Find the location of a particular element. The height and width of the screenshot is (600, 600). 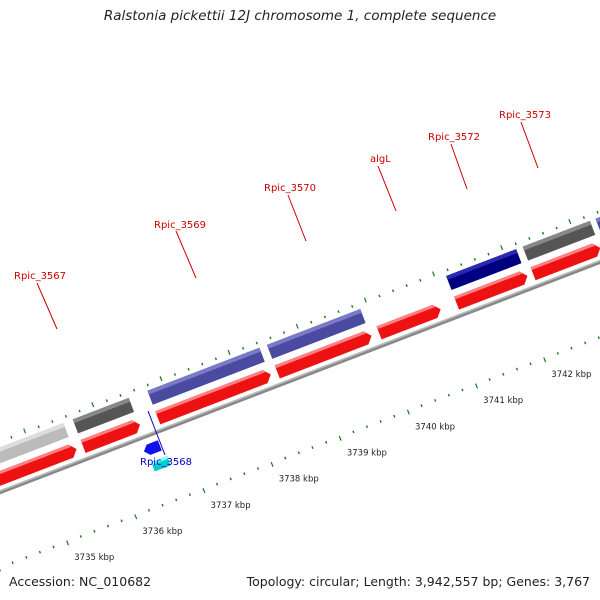

scale-label: 3740 kbp is located at coordinates (435, 427).